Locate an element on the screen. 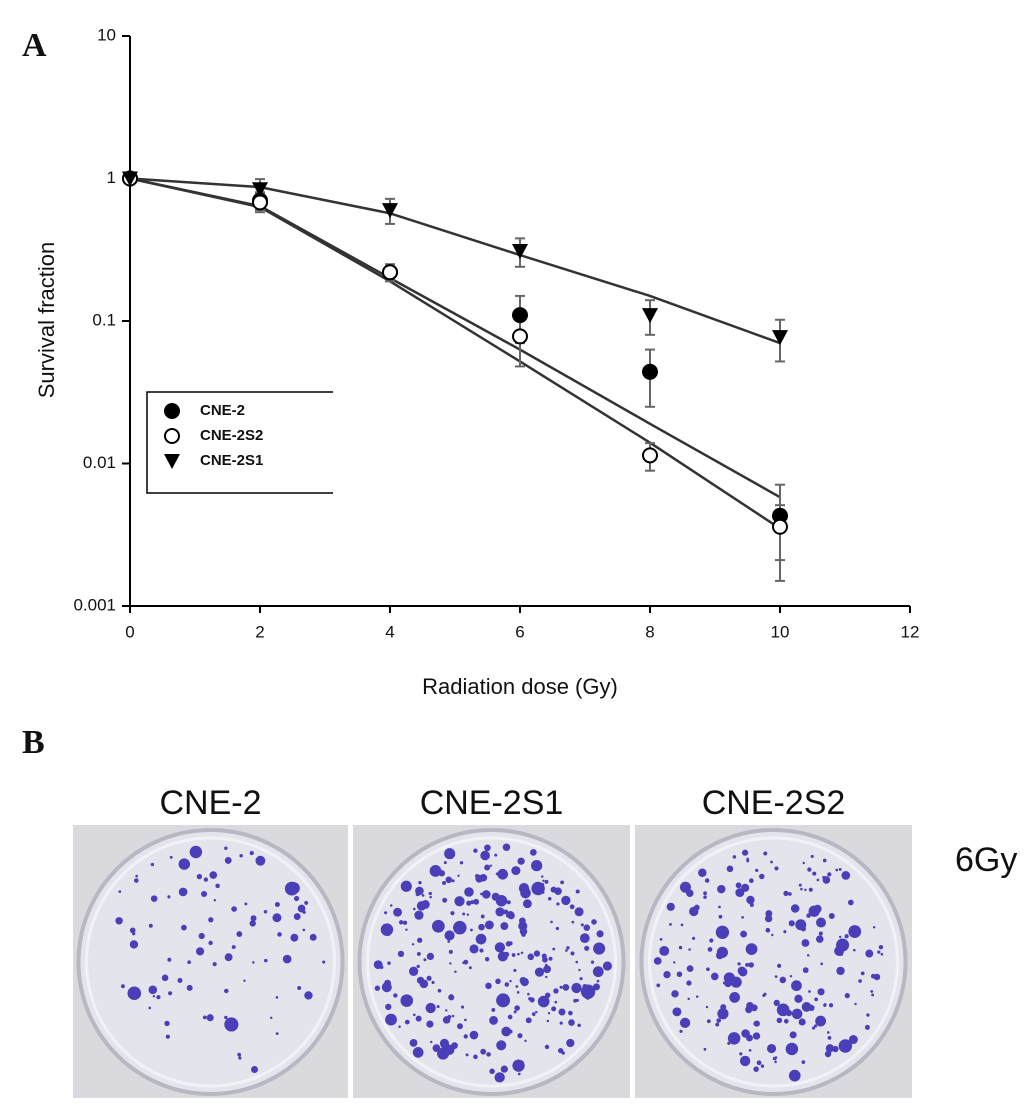 This screenshot has height=1104, width=1033. plate-label: CNE-2 is located at coordinates (210, 803).